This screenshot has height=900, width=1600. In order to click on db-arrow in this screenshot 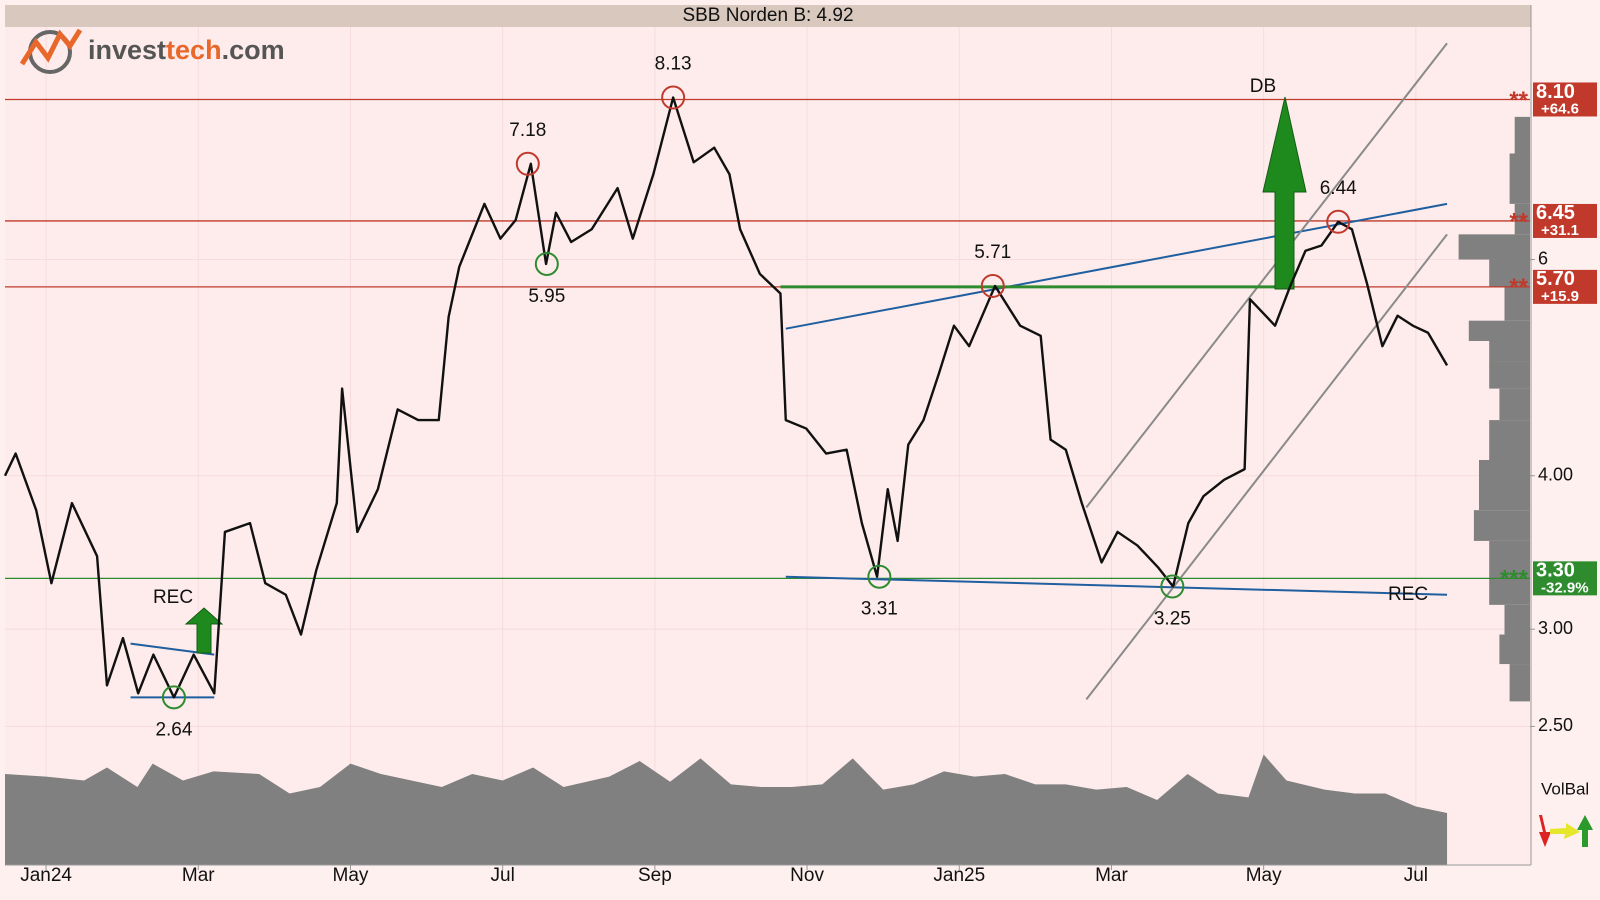, I will do `click(1284, 193)`.